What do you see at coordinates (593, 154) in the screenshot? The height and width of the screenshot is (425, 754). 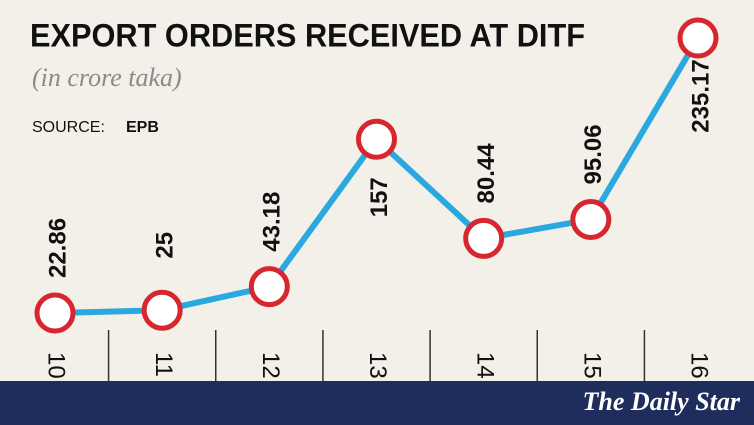 I see `data-label: 95.06` at bounding box center [593, 154].